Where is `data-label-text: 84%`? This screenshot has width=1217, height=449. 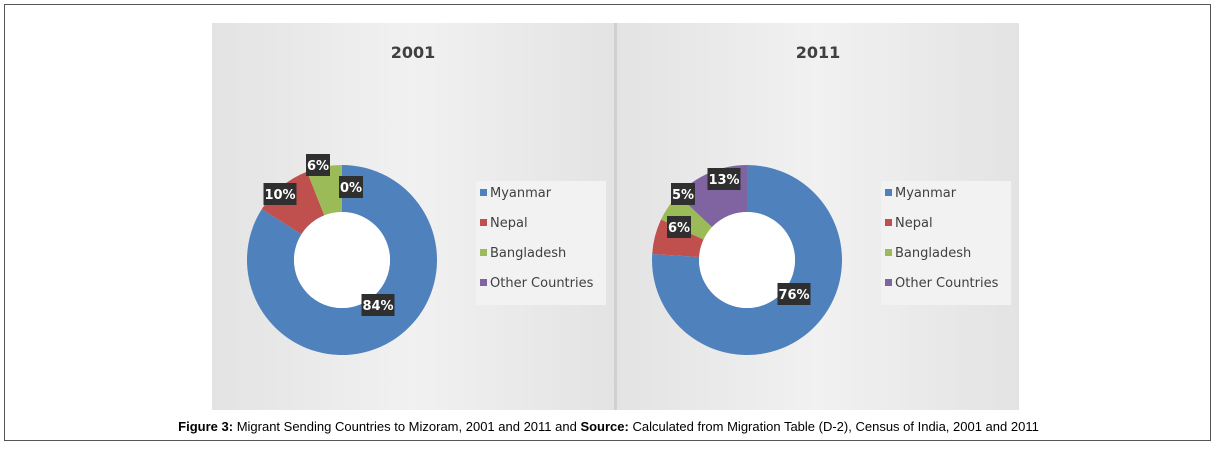 data-label-text: 84% is located at coordinates (377, 306).